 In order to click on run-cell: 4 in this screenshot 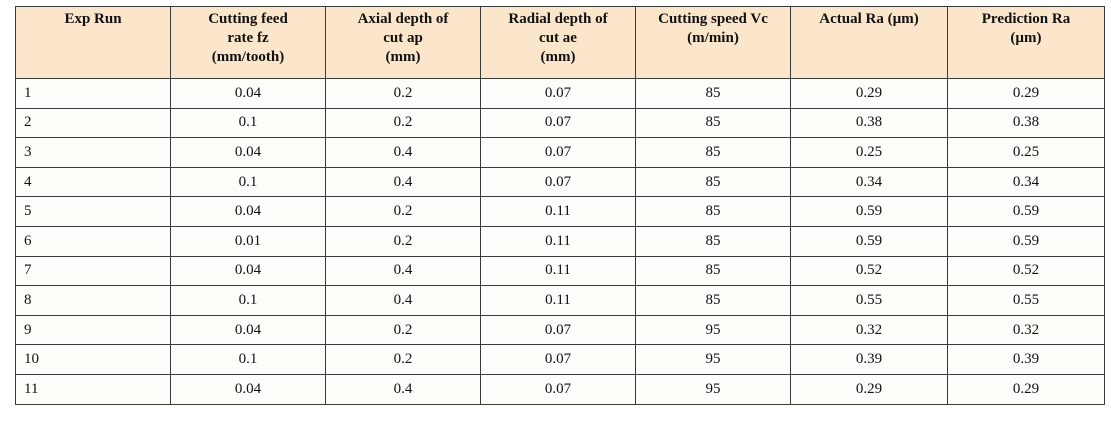, I will do `click(93, 182)`.